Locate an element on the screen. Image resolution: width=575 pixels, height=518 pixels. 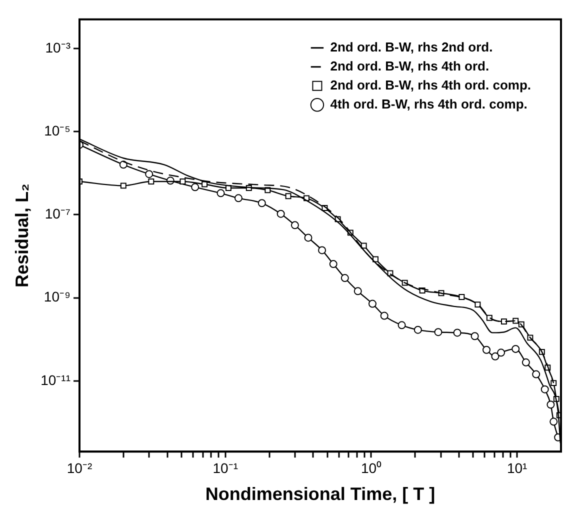
legend-label: 2nd ord. B-W, rhs 4th ord. comp. is located at coordinates (431, 84).